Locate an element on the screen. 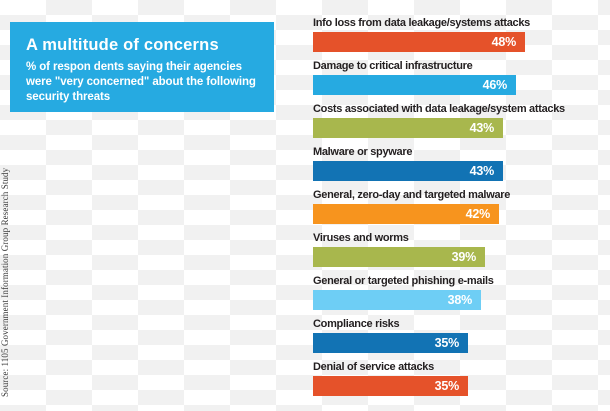 This screenshot has height=411, width=610. bar-row: General or targeted phishing e-mails 38% is located at coordinates (461, 296).